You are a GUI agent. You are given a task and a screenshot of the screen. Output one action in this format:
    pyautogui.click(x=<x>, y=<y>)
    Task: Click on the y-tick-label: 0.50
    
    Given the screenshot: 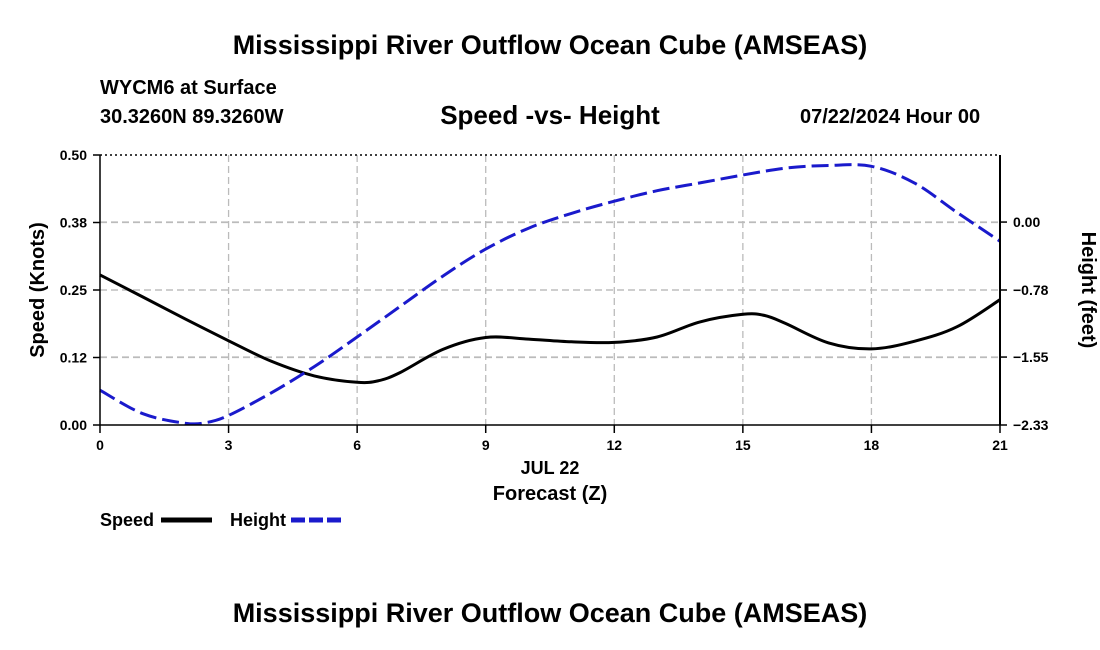 What is the action you would take?
    pyautogui.click(x=73, y=155)
    